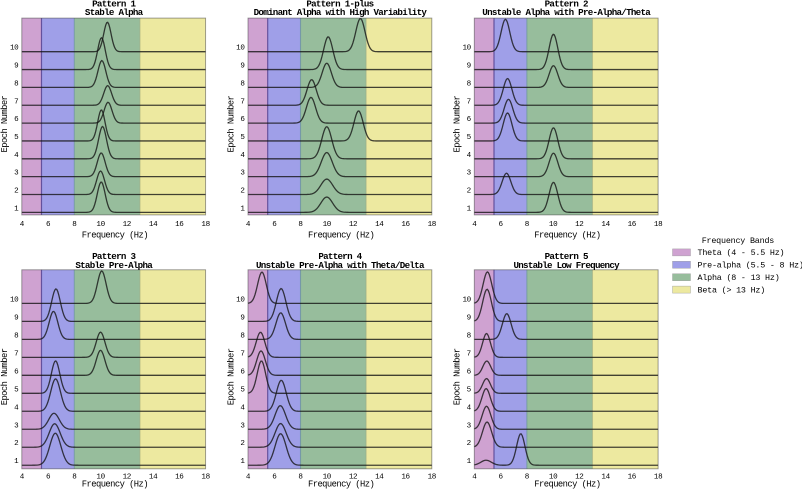  I want to click on svg-text: Frequency Bands, so click(738, 241).